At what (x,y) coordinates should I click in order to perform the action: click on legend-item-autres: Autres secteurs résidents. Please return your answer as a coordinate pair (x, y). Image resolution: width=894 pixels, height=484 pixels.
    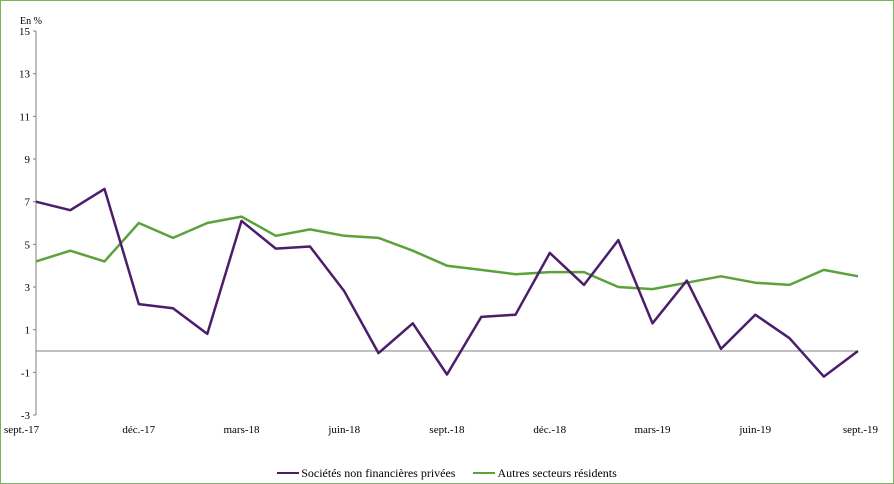
    Looking at the image, I should click on (545, 473).